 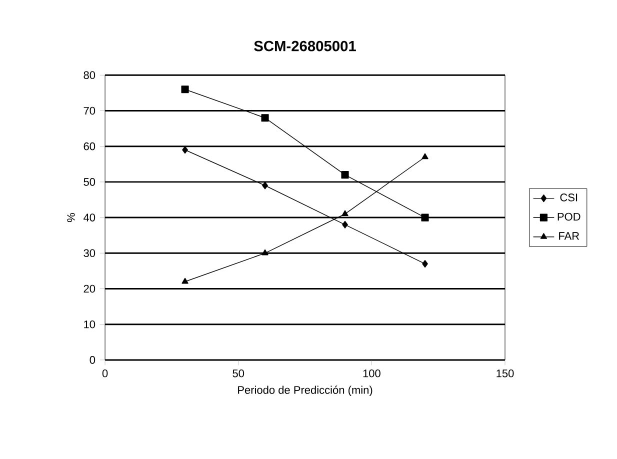 What do you see at coordinates (569, 216) in the screenshot?
I see `legend-label: POD` at bounding box center [569, 216].